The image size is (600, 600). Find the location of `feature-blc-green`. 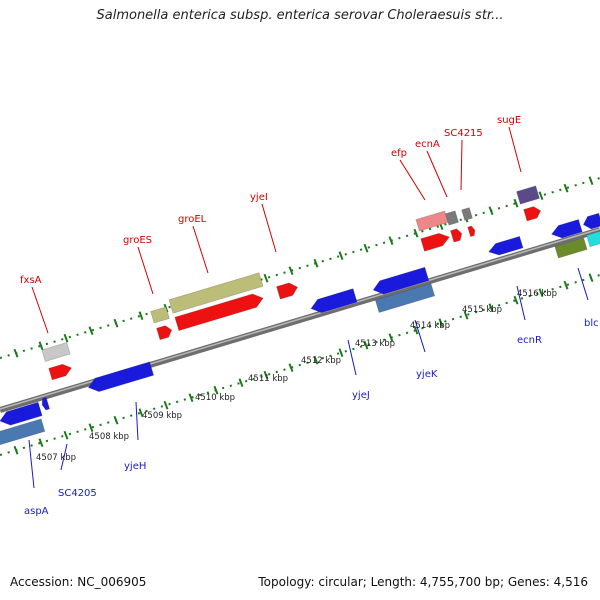

feature-blc-green is located at coordinates (571, 248).